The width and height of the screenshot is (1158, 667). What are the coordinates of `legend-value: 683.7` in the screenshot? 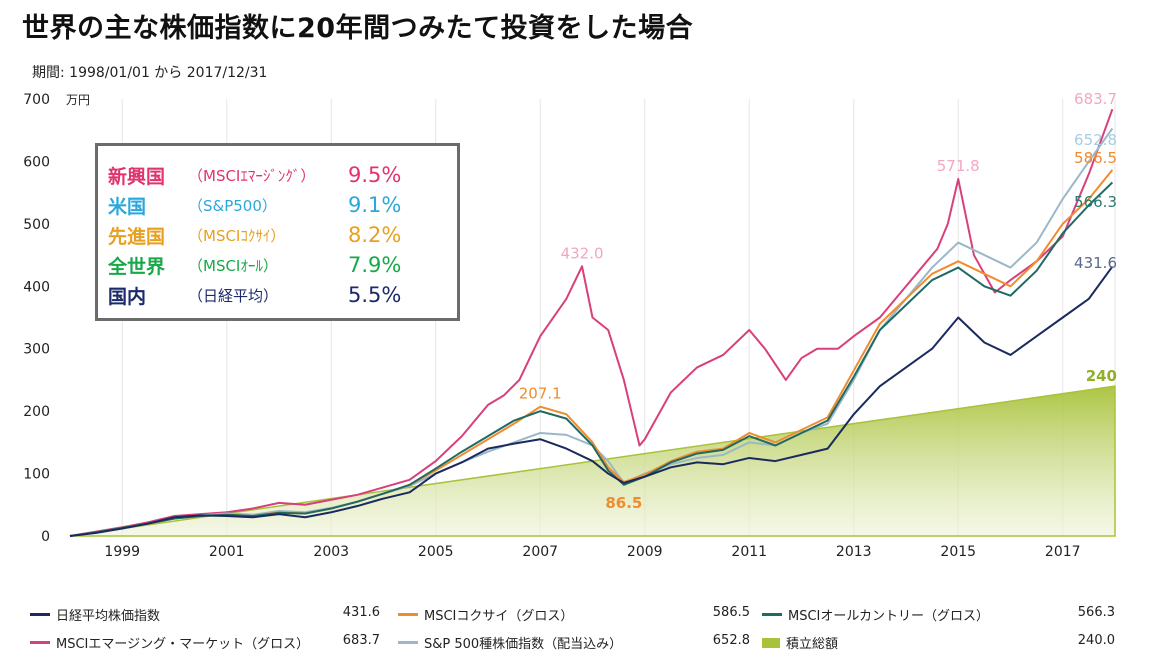 It's located at (361, 640).